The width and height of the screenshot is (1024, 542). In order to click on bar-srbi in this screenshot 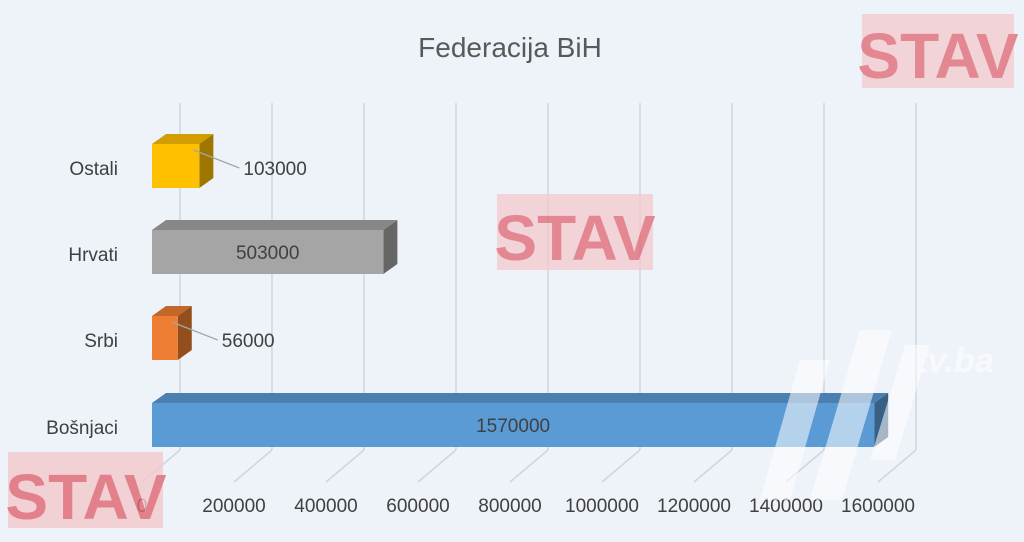, I will do `click(172, 333)`.